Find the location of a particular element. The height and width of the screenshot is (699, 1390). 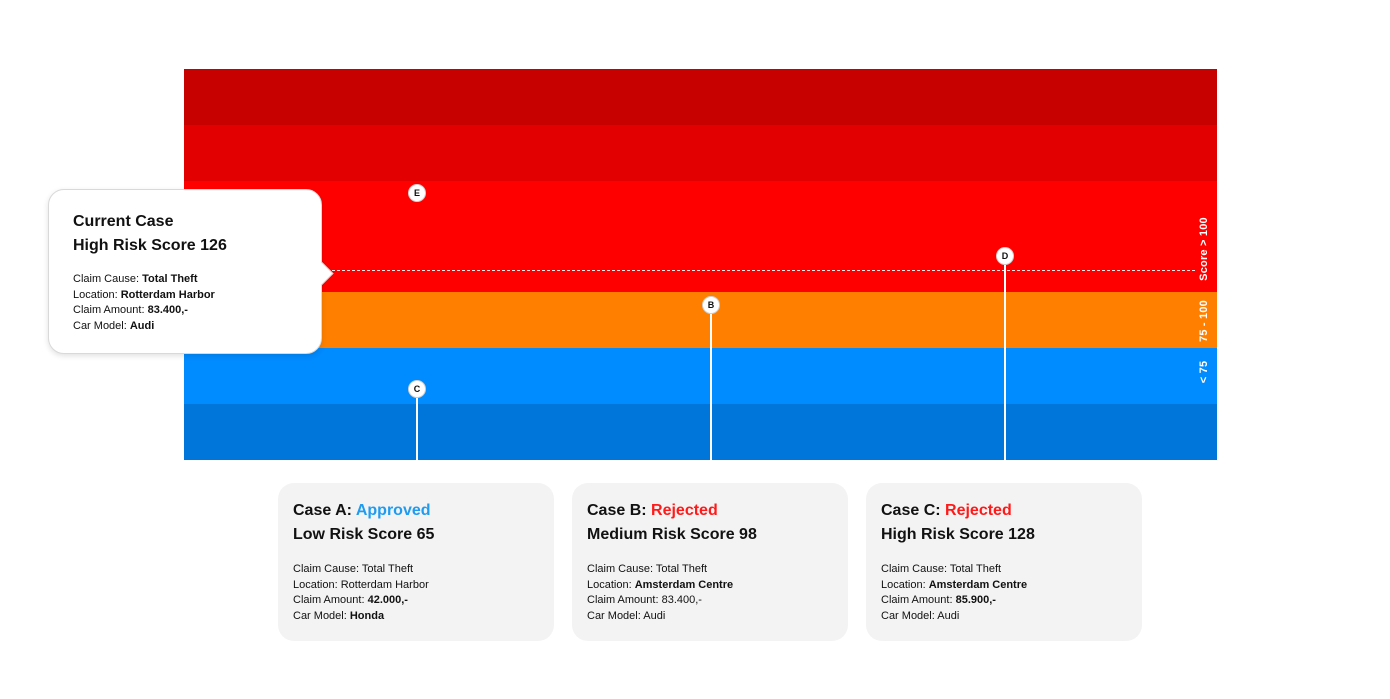

risk-band-low-dark is located at coordinates (700, 432).